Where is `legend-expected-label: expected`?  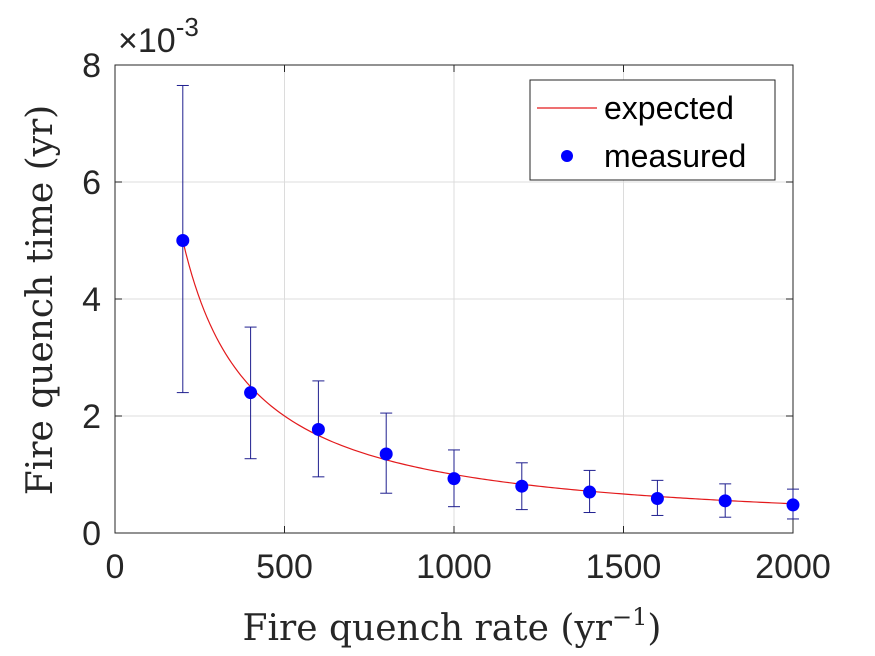 legend-expected-label: expected is located at coordinates (669, 108).